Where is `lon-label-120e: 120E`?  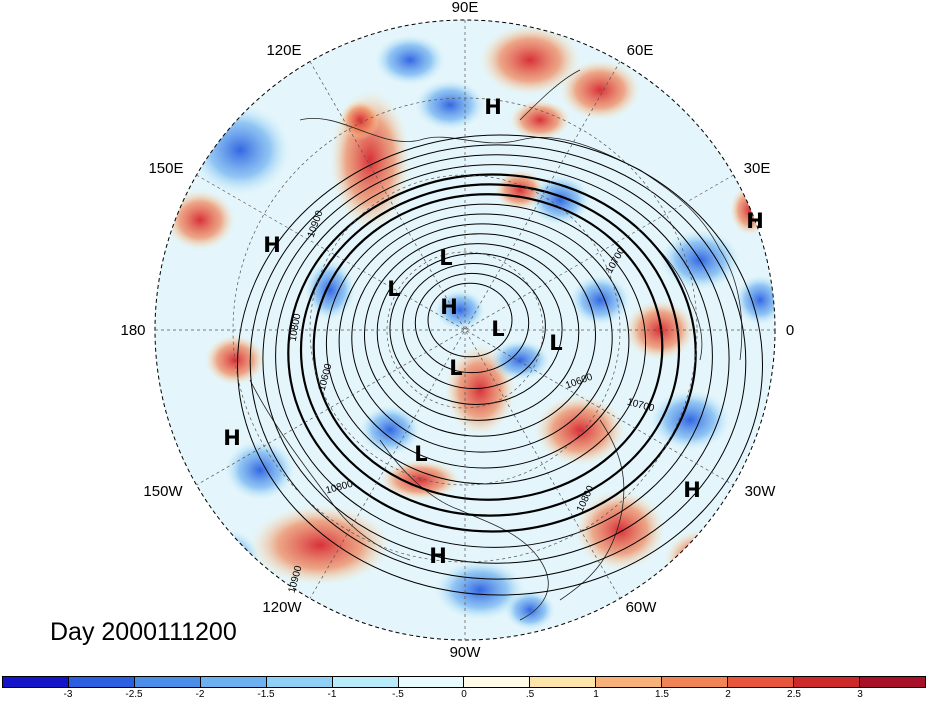
lon-label-120e: 120E is located at coordinates (283, 50).